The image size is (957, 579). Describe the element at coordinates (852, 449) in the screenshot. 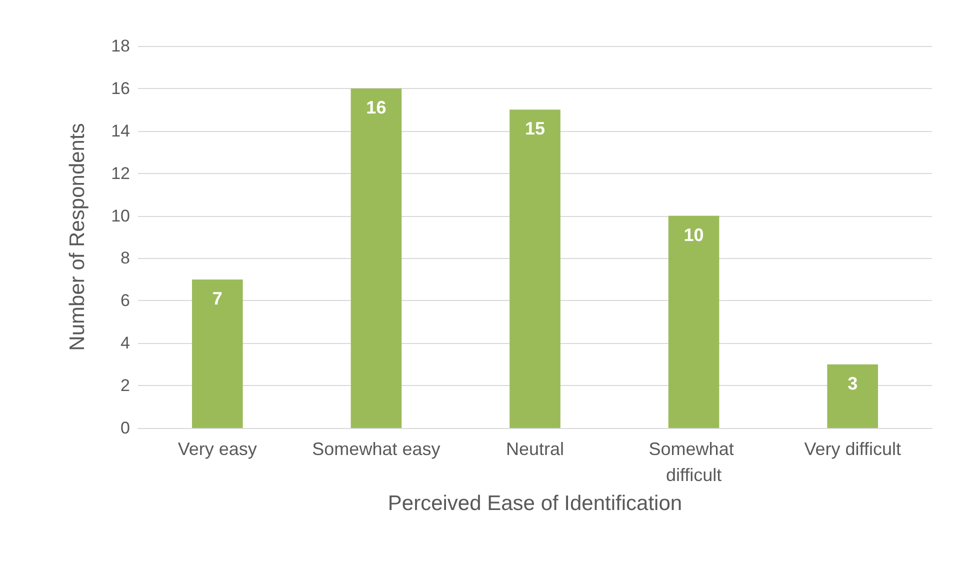

I see `x-tick-label: Very difficult` at that location.